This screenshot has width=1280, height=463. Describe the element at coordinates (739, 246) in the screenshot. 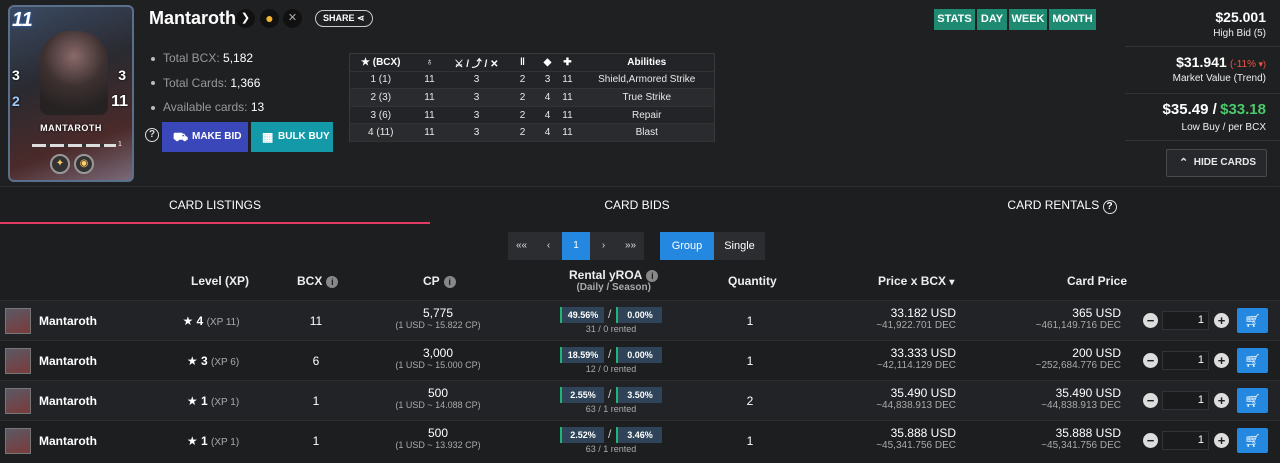

I see `single-toggle: Single` at that location.